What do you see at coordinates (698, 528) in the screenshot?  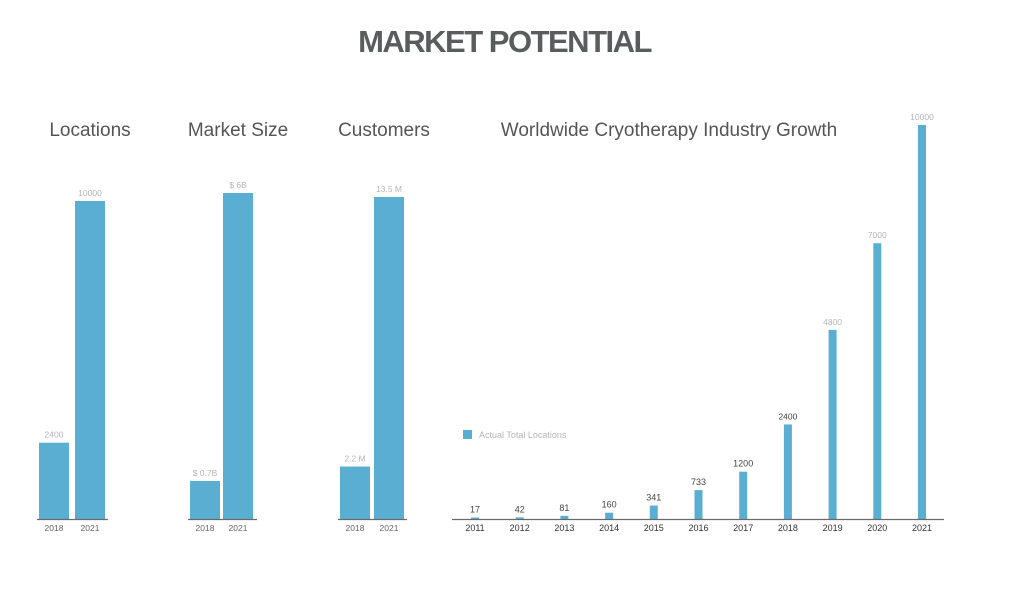 I see `growth-tick-label-2016: 2016` at bounding box center [698, 528].